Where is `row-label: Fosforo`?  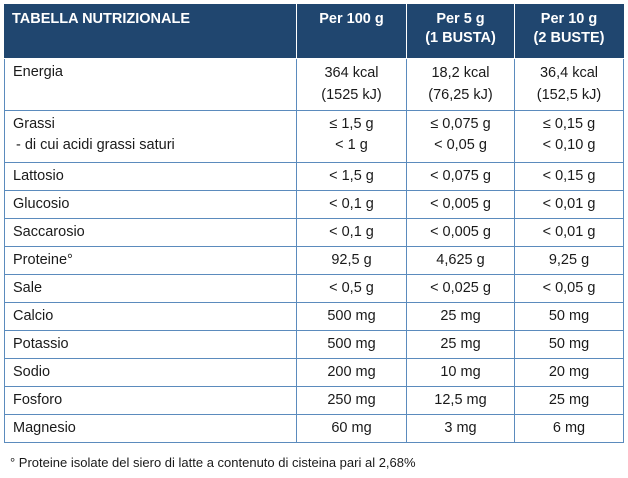 row-label: Fosforo is located at coordinates (150, 400).